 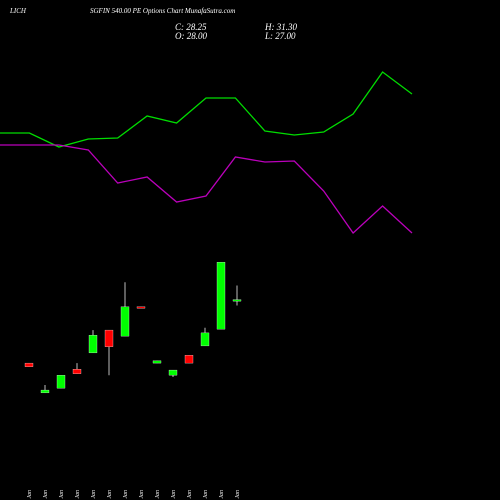 I want to click on x-tick-label: 07 Jan, so click(x=78, y=495).